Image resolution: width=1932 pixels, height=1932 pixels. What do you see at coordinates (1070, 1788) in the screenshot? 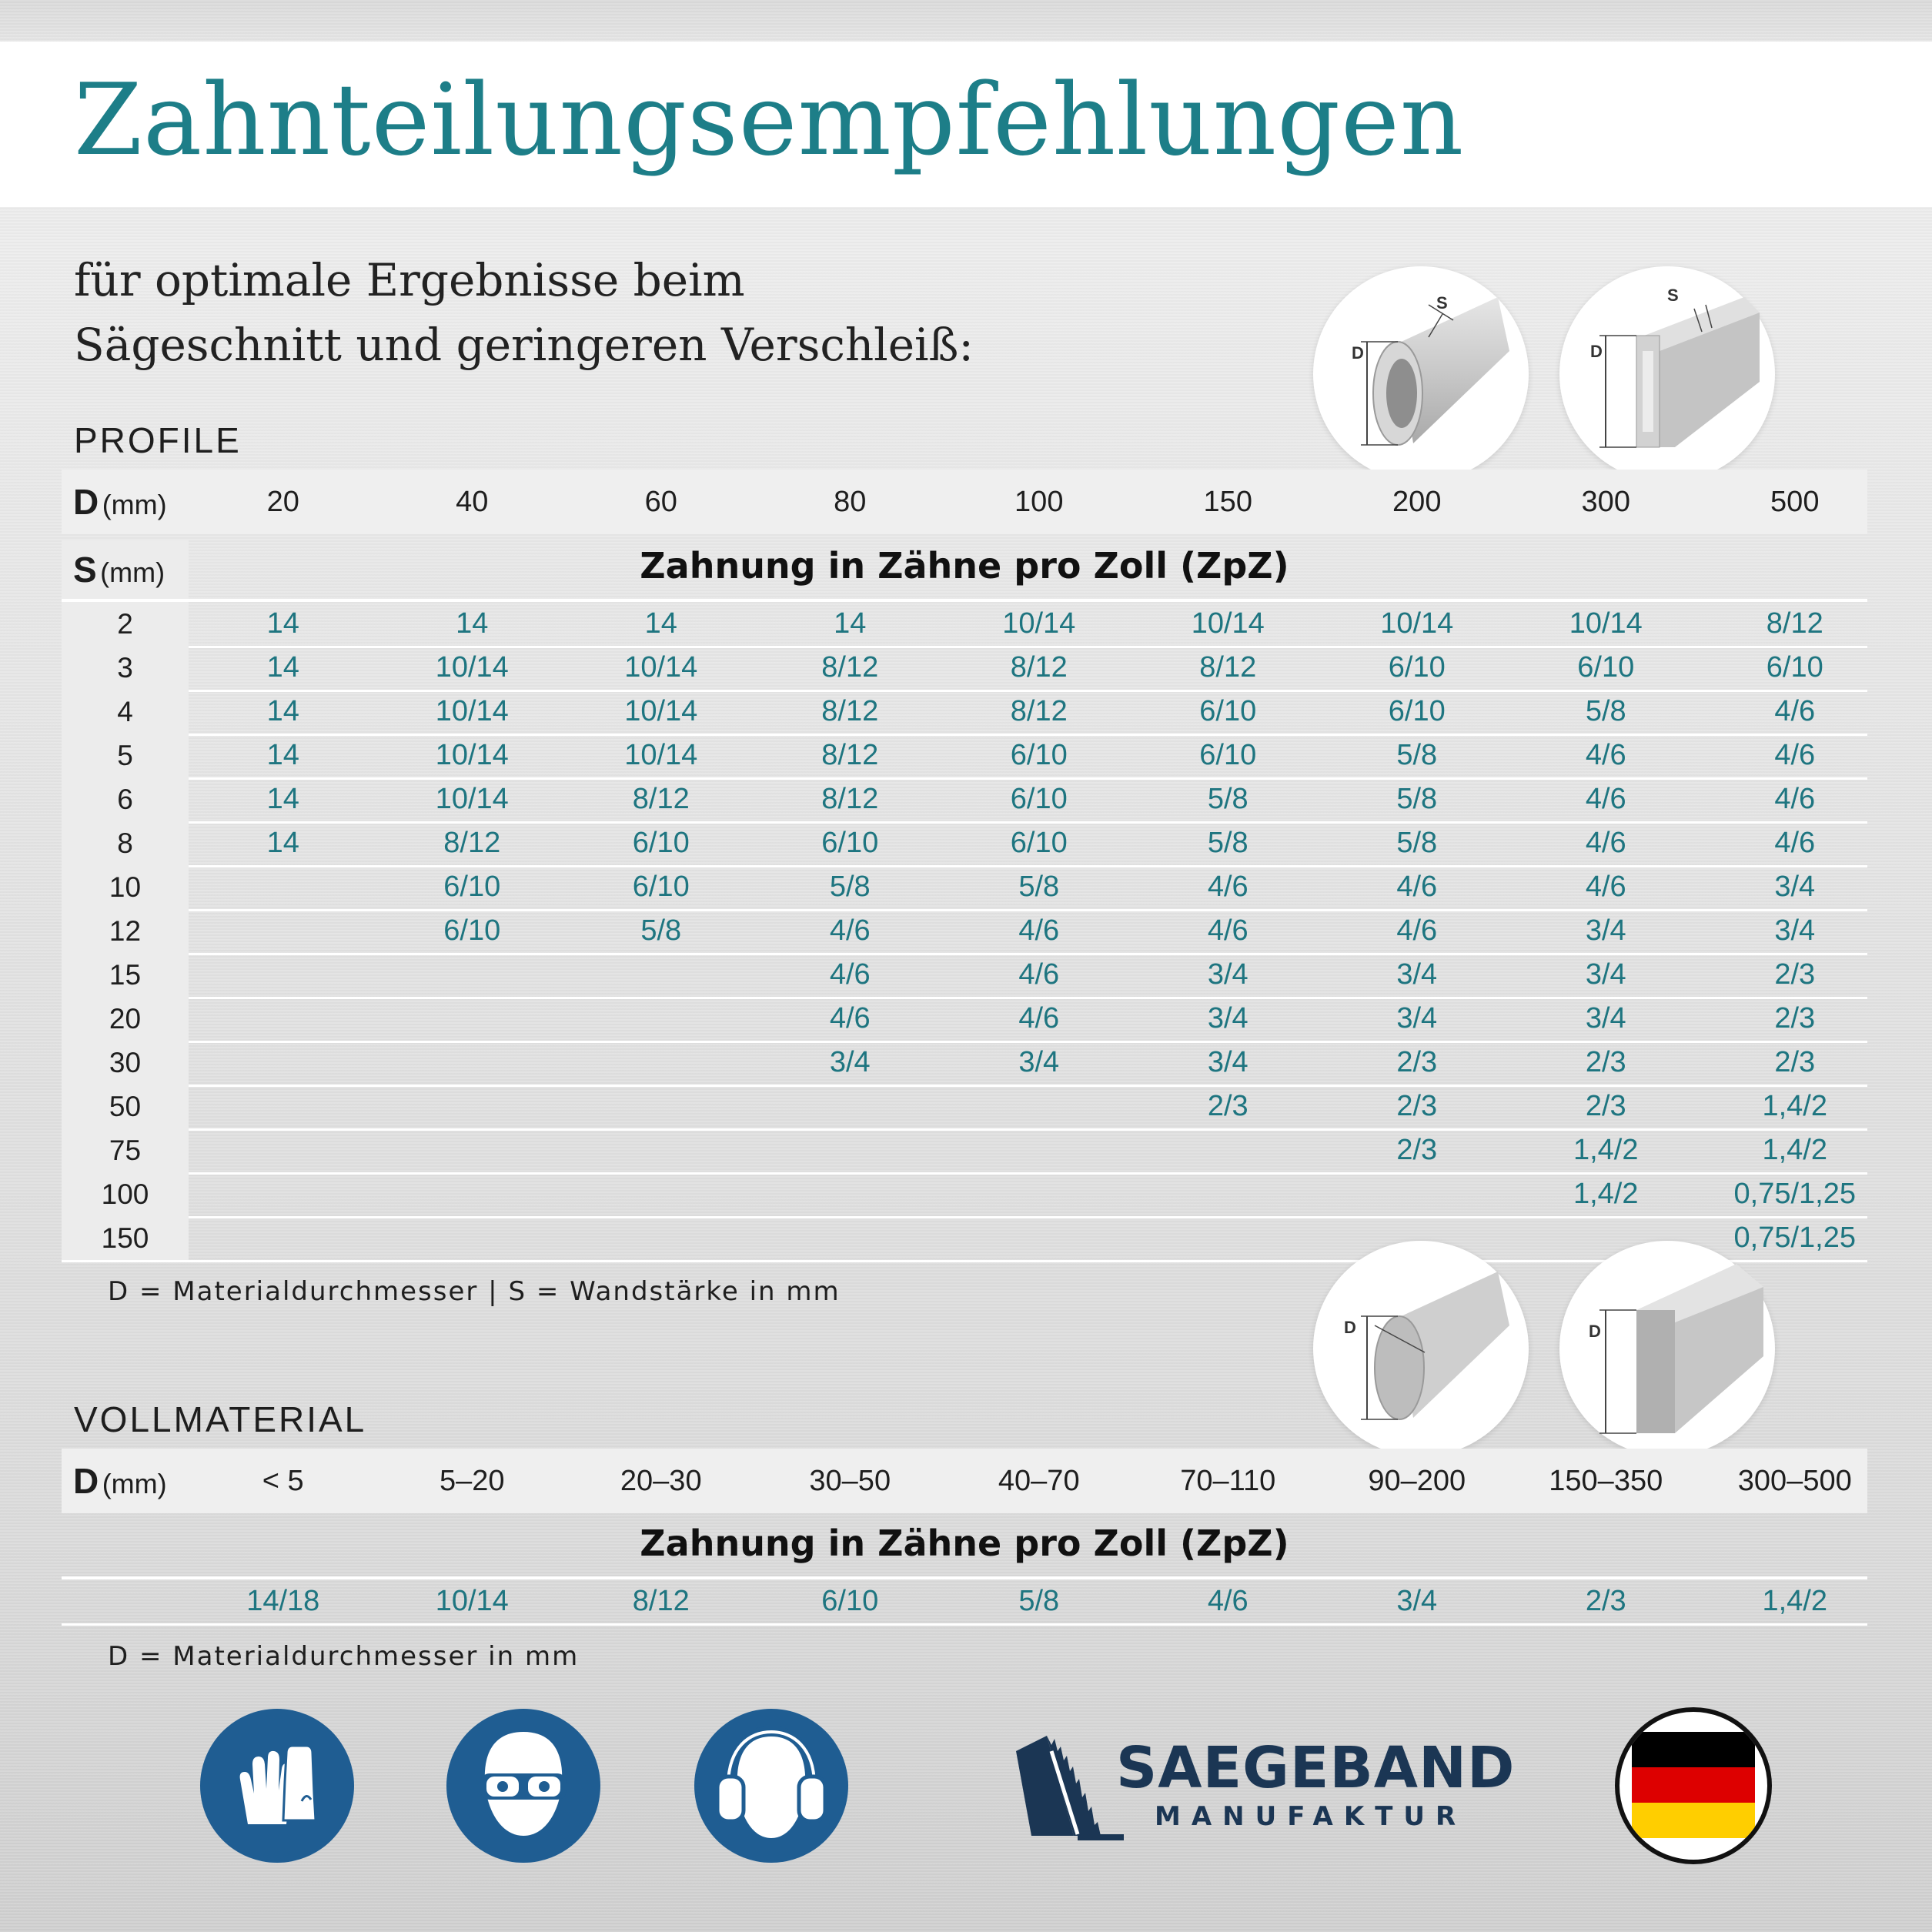
I see `saw-blade-logo-icon` at bounding box center [1070, 1788].